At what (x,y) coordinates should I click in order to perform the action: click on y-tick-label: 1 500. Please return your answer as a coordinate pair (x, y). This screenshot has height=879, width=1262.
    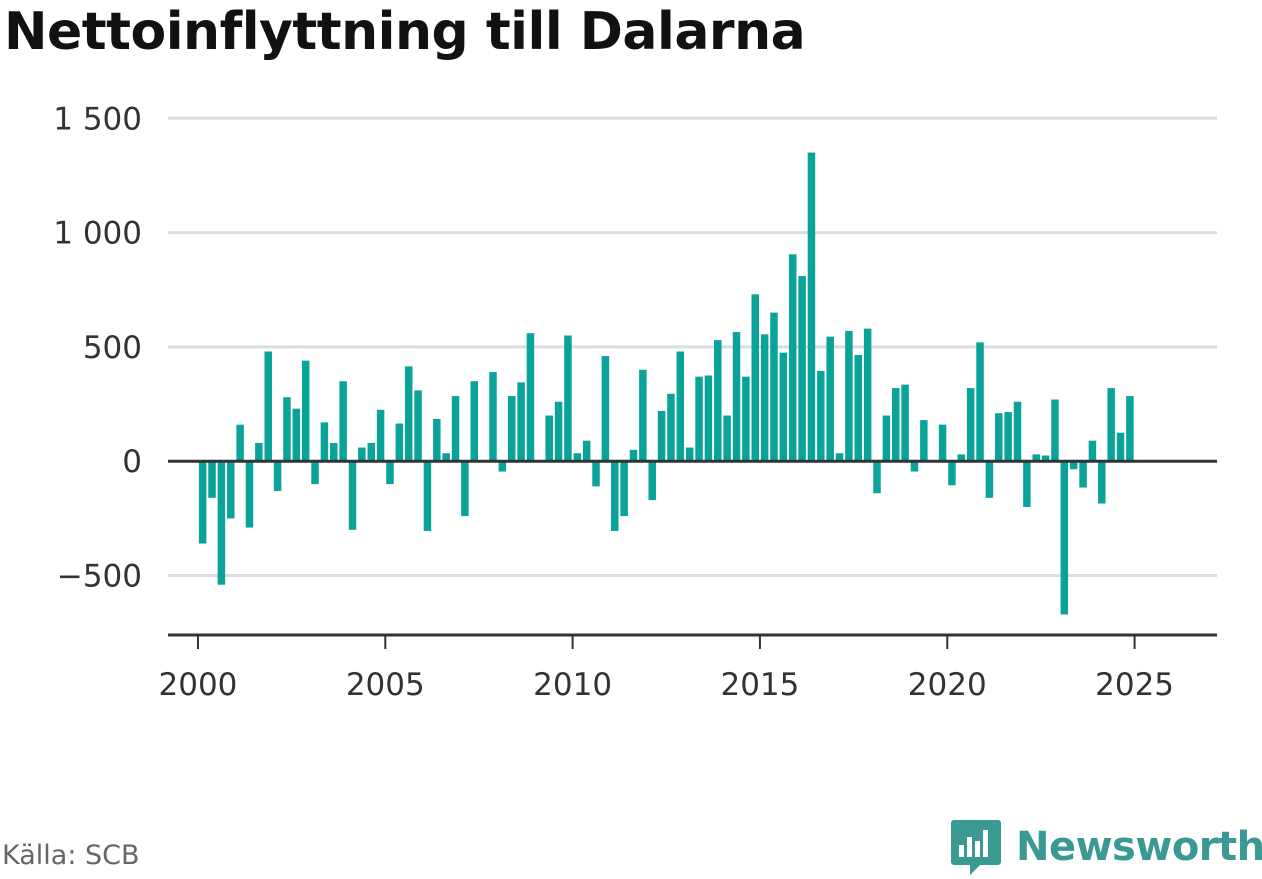
    Looking at the image, I should click on (97, 119).